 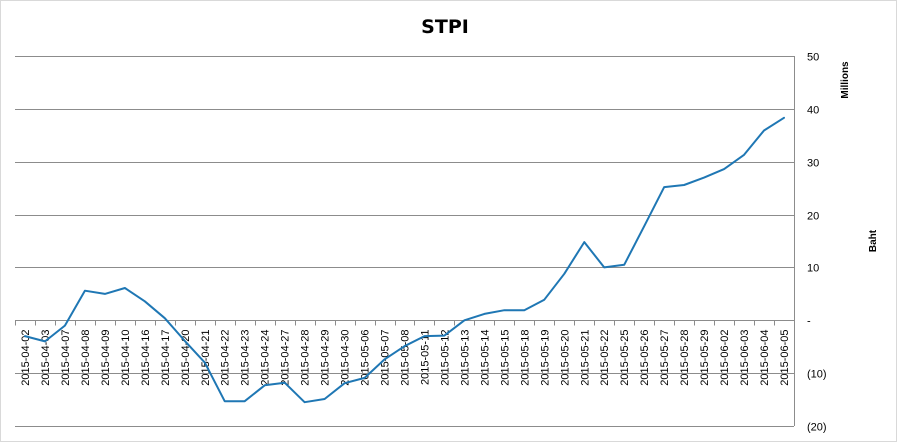 I want to click on x-tick-label: 2015-06-04, so click(x=765, y=358).